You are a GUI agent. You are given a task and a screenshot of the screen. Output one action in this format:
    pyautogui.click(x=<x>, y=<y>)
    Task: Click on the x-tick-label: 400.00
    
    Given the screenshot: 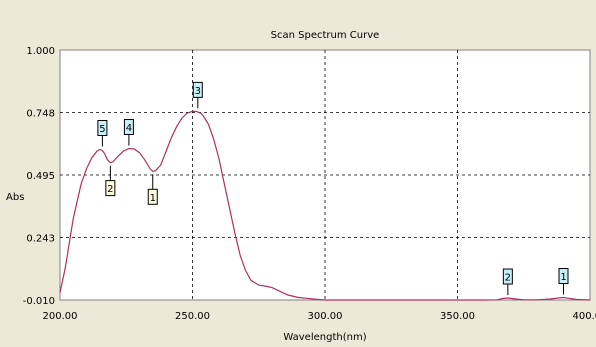 What is the action you would take?
    pyautogui.click(x=584, y=316)
    